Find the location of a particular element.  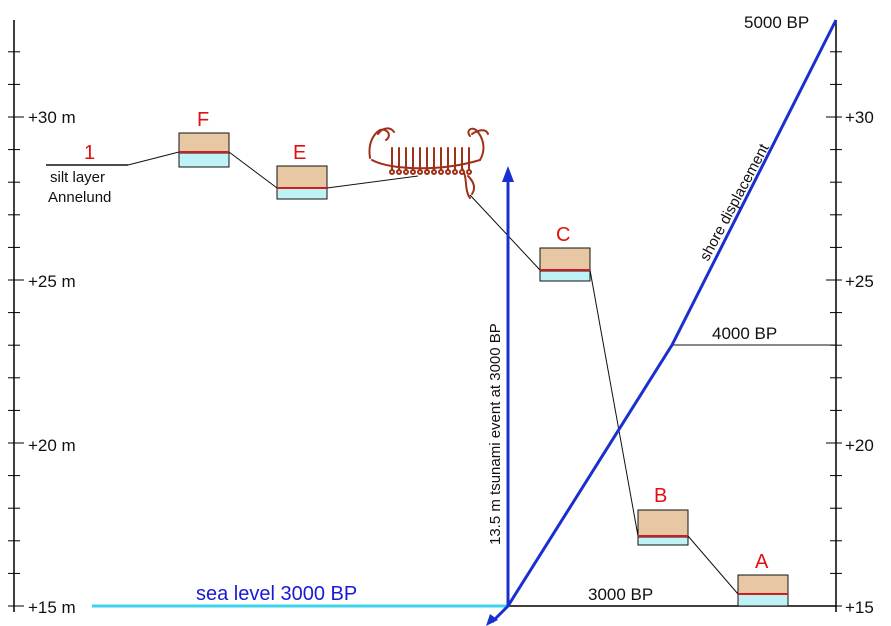

tsunami-arrow is located at coordinates (500, 396).